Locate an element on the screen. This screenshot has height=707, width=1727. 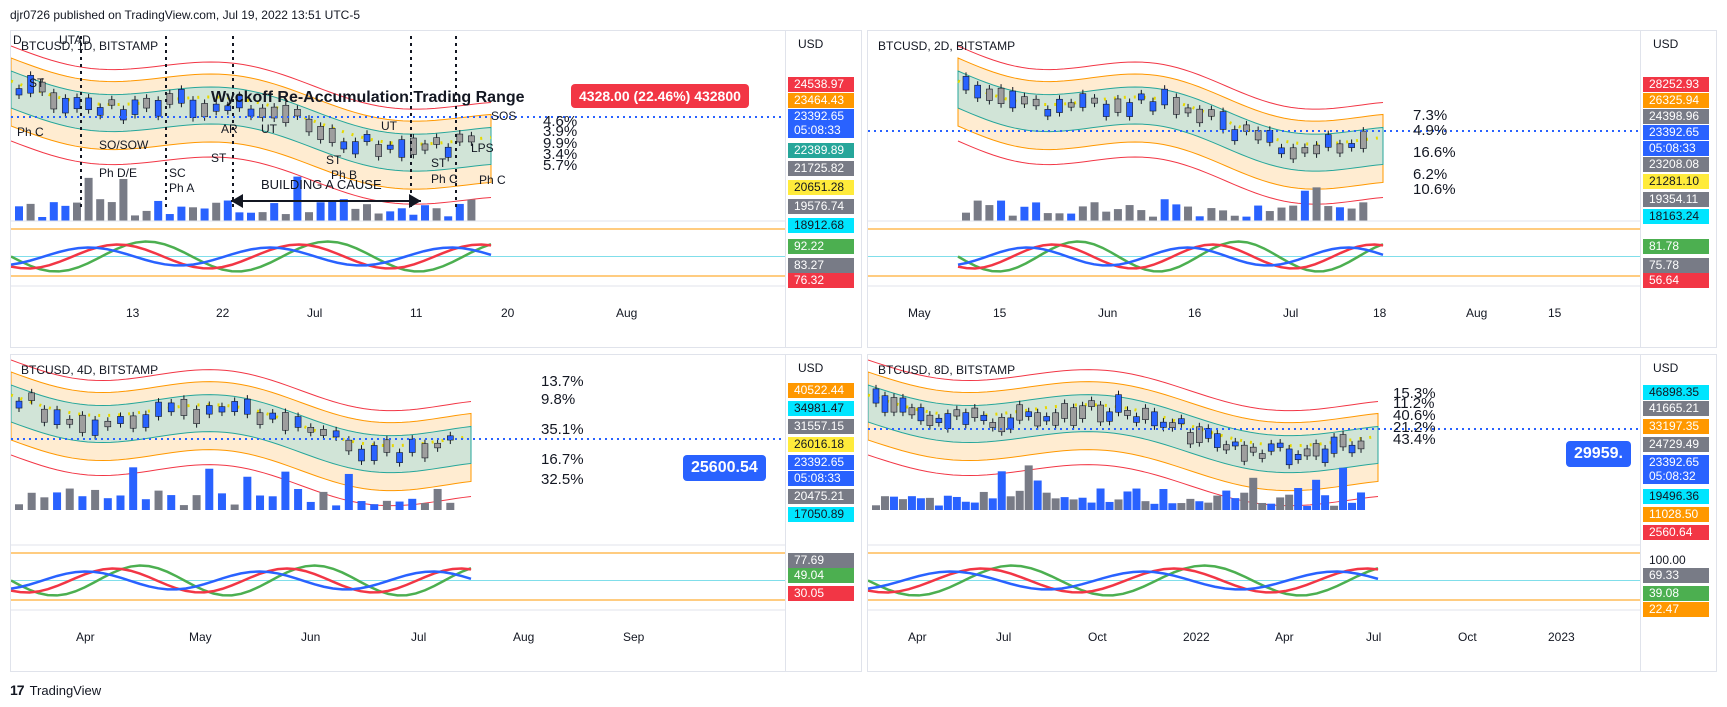
time-axis-label: Aug is located at coordinates (627, 313).